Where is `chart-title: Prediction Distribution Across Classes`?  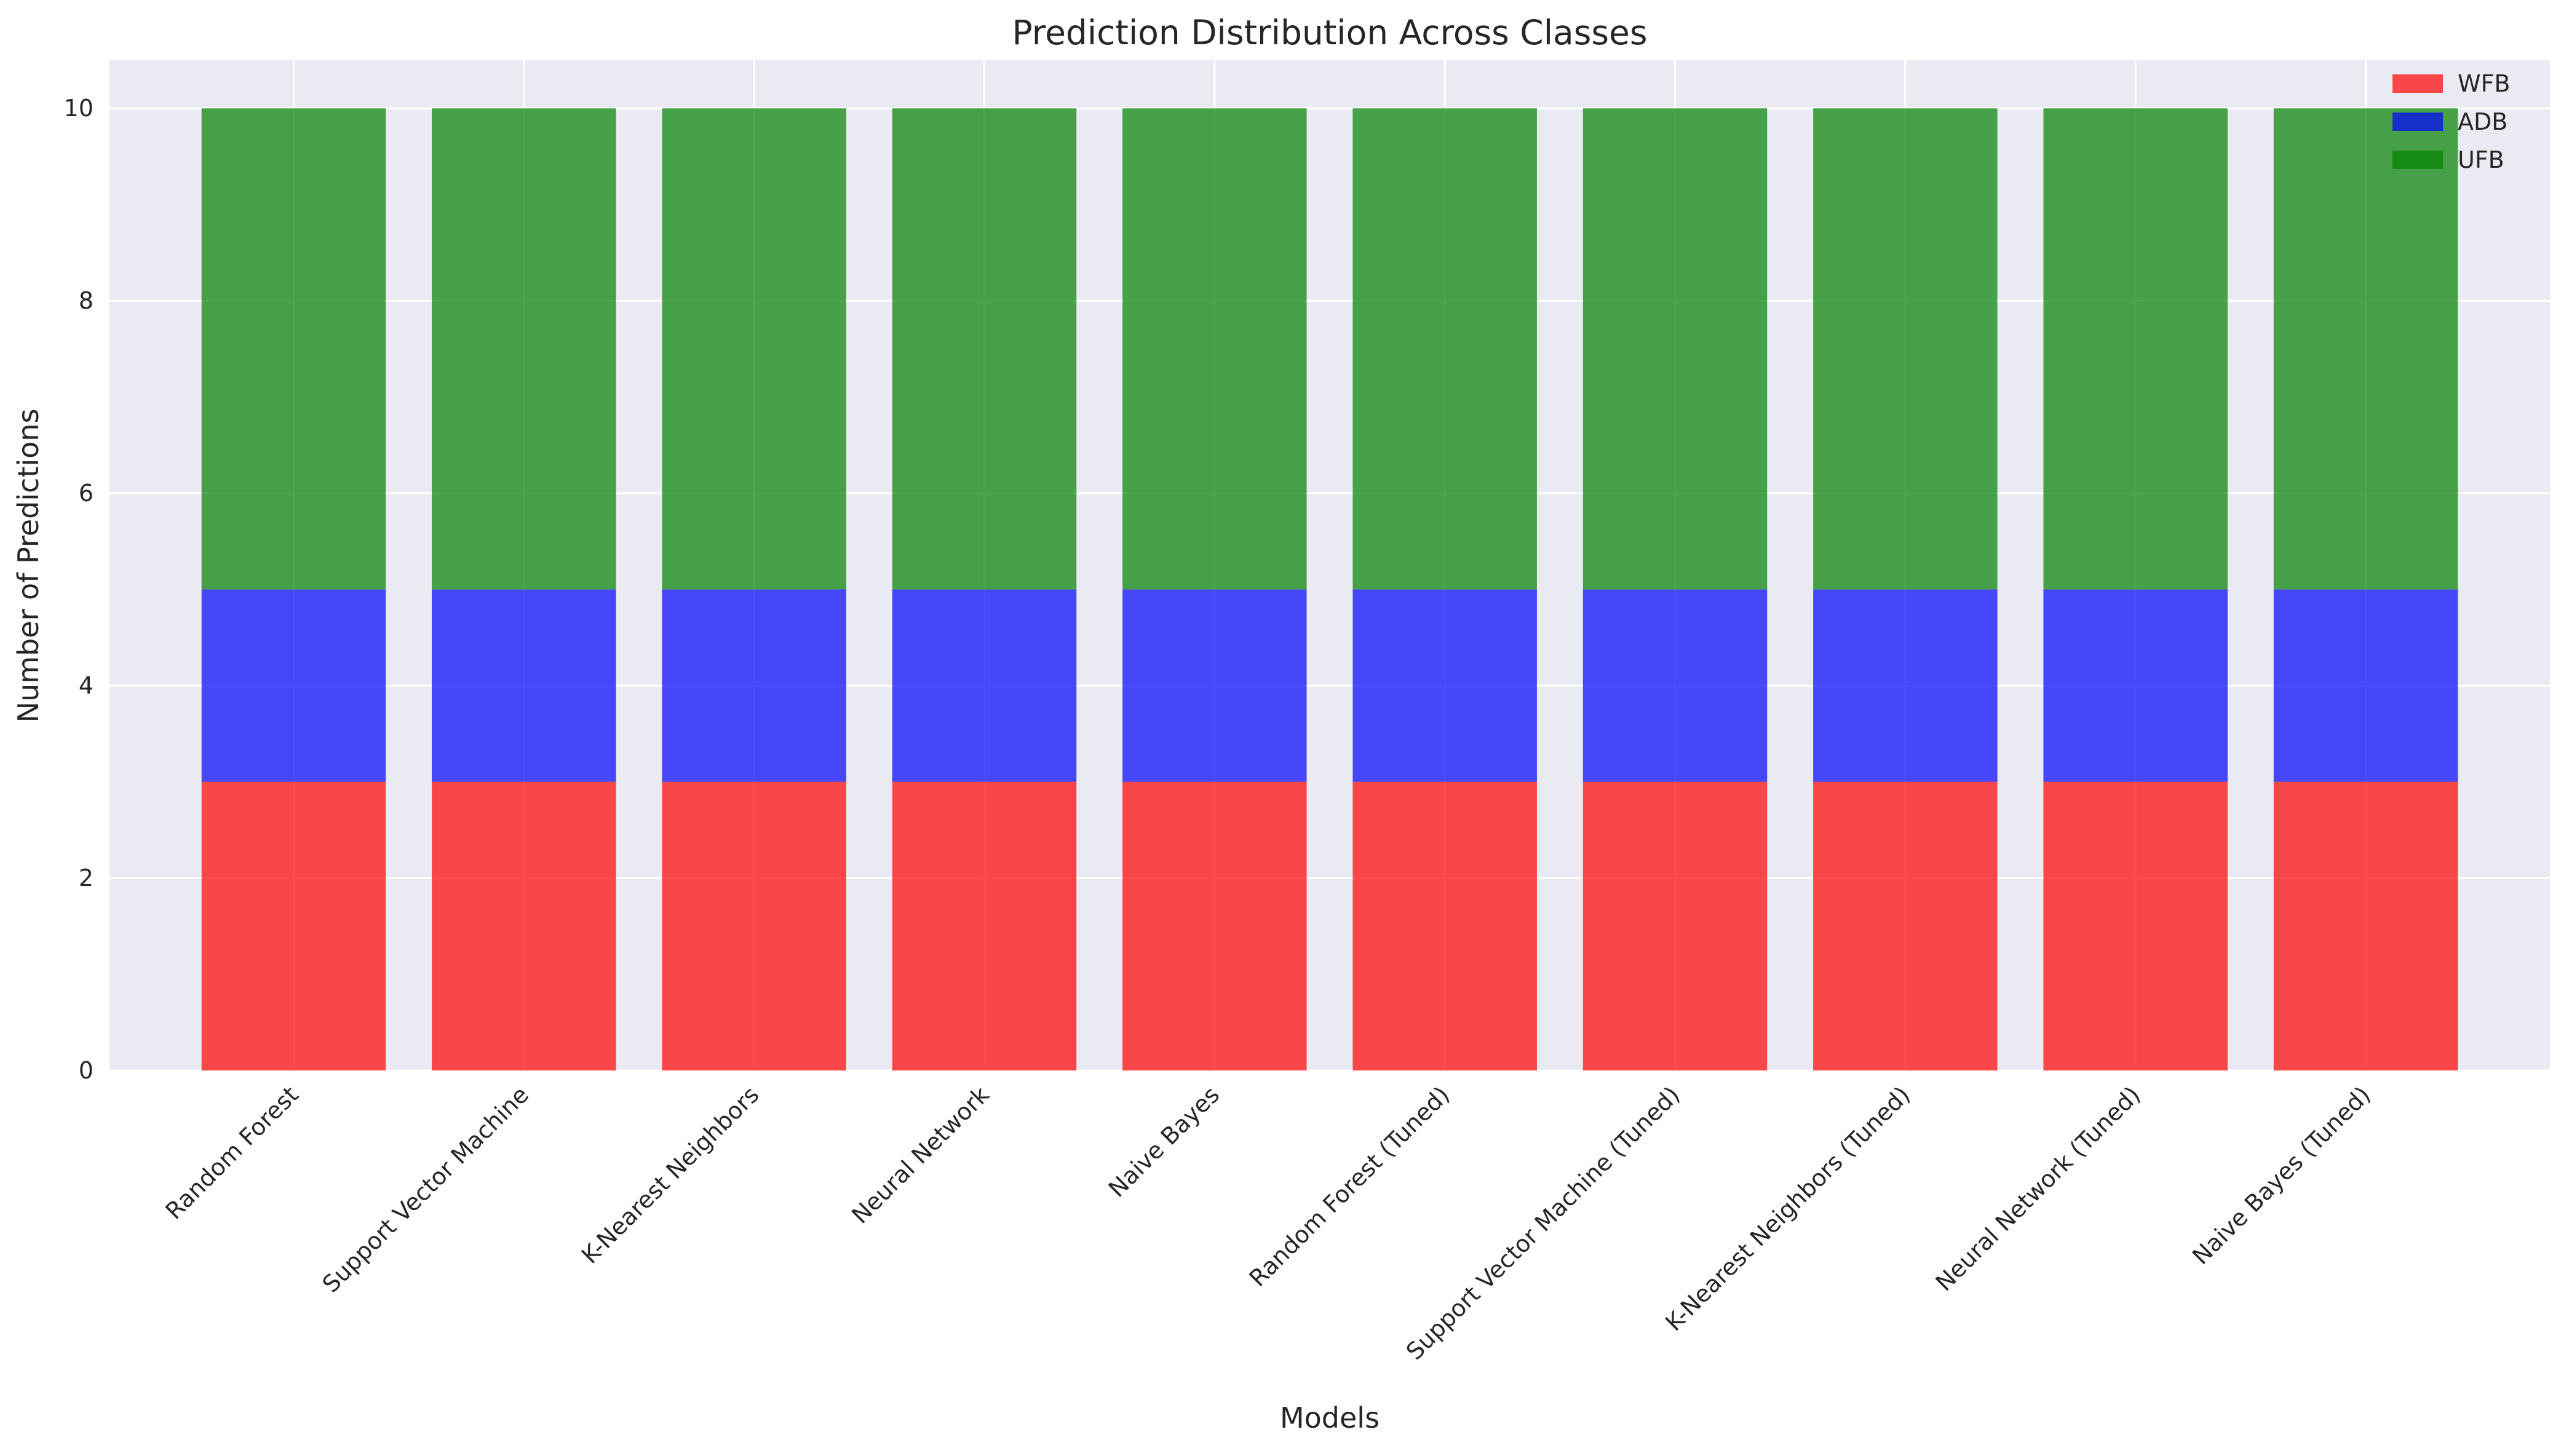 chart-title: Prediction Distribution Across Classes is located at coordinates (1330, 32).